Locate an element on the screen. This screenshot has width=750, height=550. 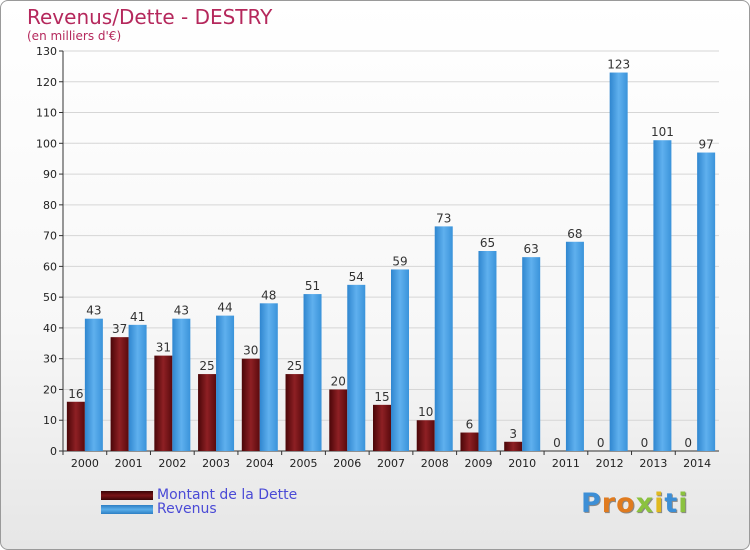
legend-item-revenus: Revenus is located at coordinates (159, 509).